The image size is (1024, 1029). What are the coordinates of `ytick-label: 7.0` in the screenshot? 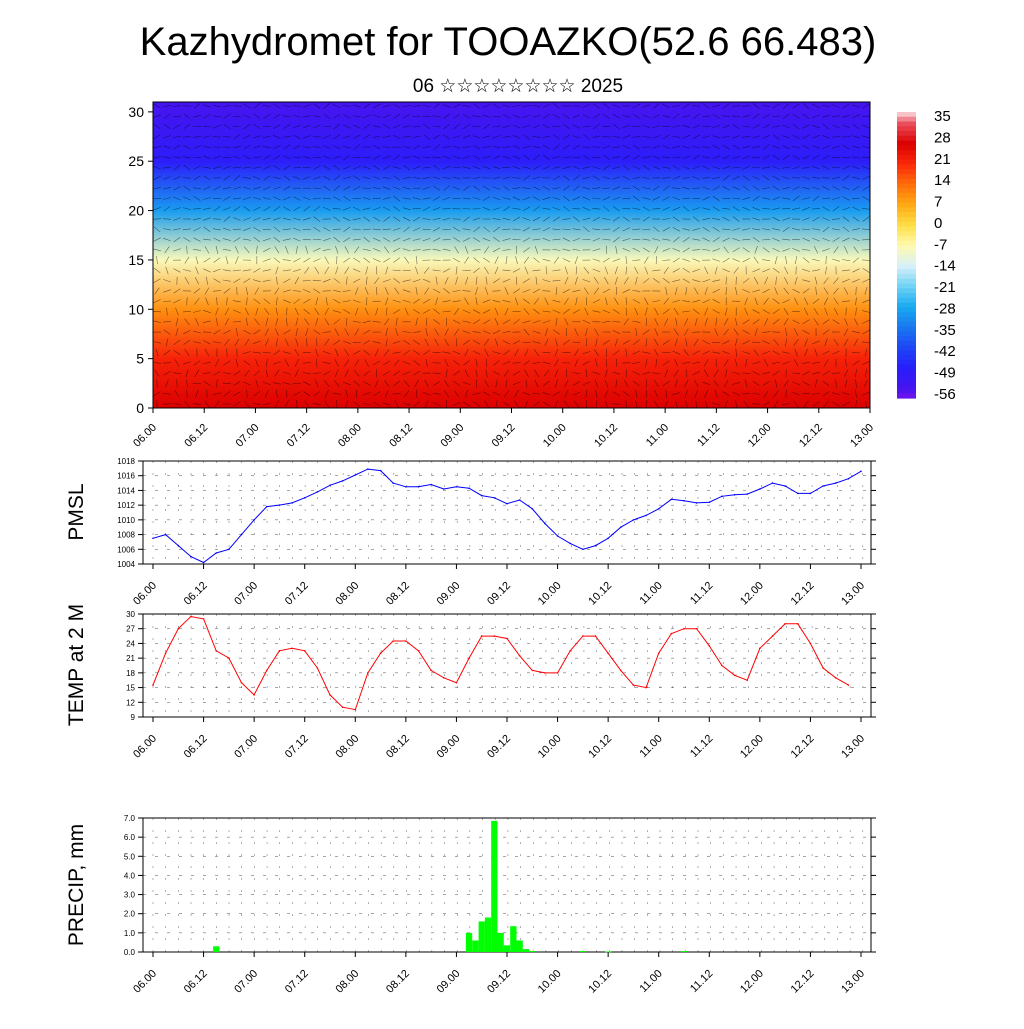 It's located at (130, 818).